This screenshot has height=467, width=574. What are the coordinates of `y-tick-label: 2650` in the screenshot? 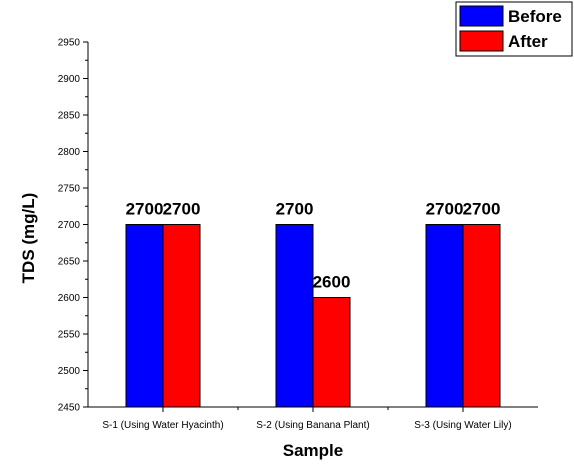 It's located at (69, 262).